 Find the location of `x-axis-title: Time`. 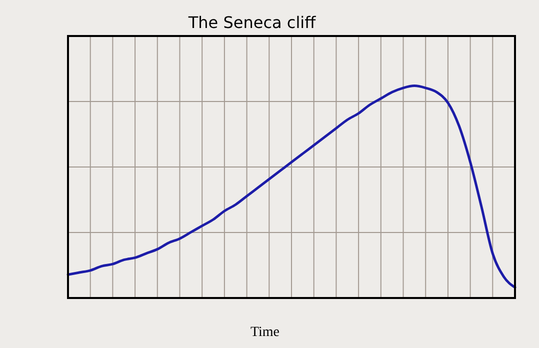

x-axis-title: Time is located at coordinates (265, 332).